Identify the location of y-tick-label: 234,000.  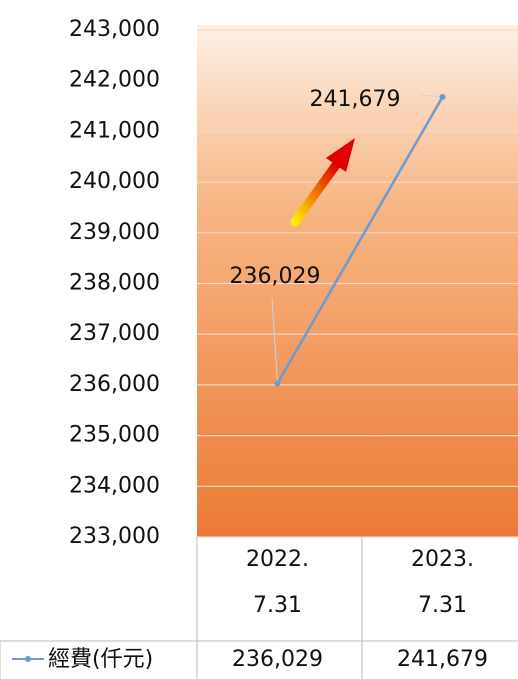
(114, 485).